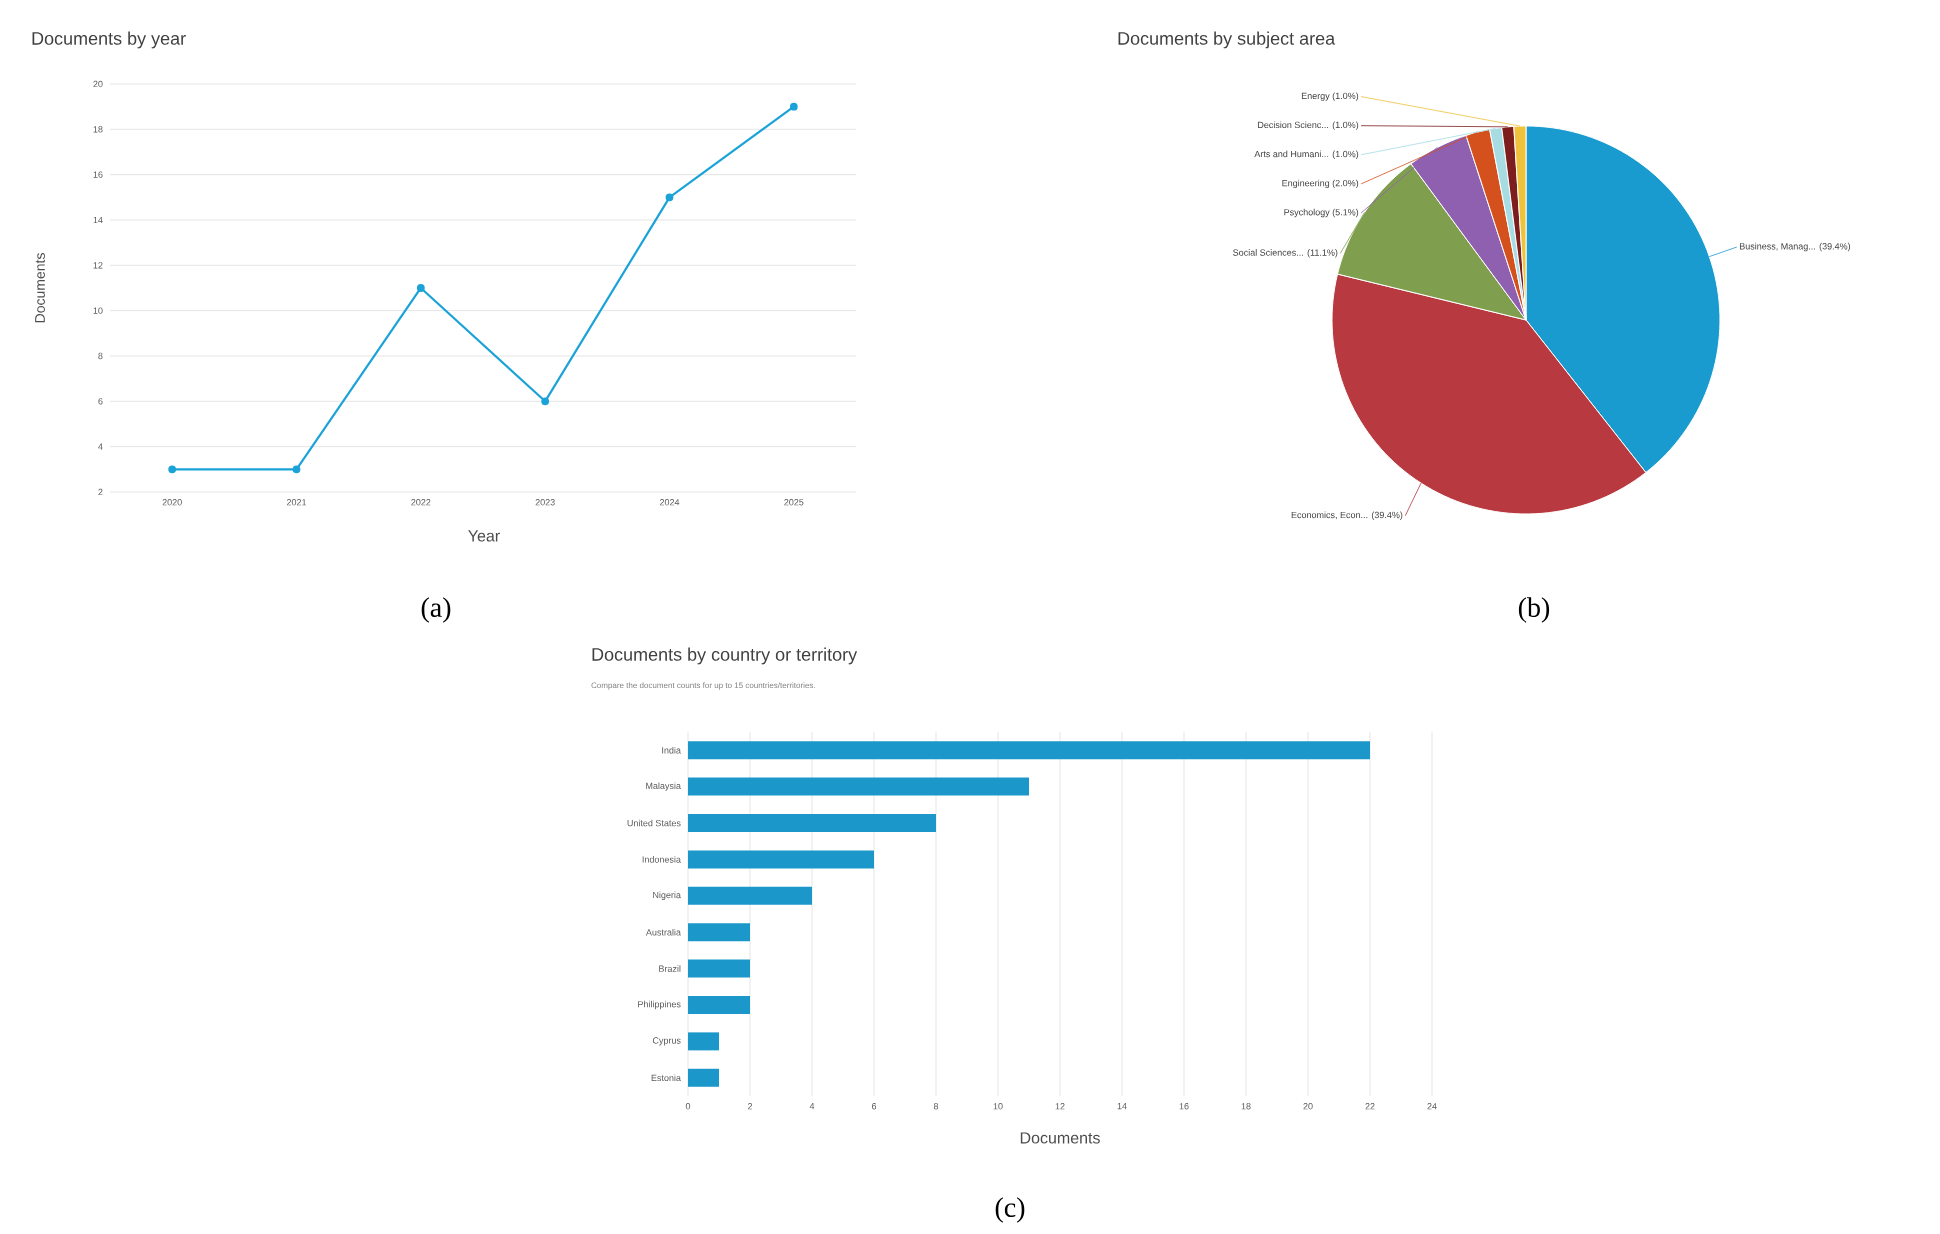 This screenshot has width=1940, height=1234. I want to click on text: (b), so click(1534, 610).